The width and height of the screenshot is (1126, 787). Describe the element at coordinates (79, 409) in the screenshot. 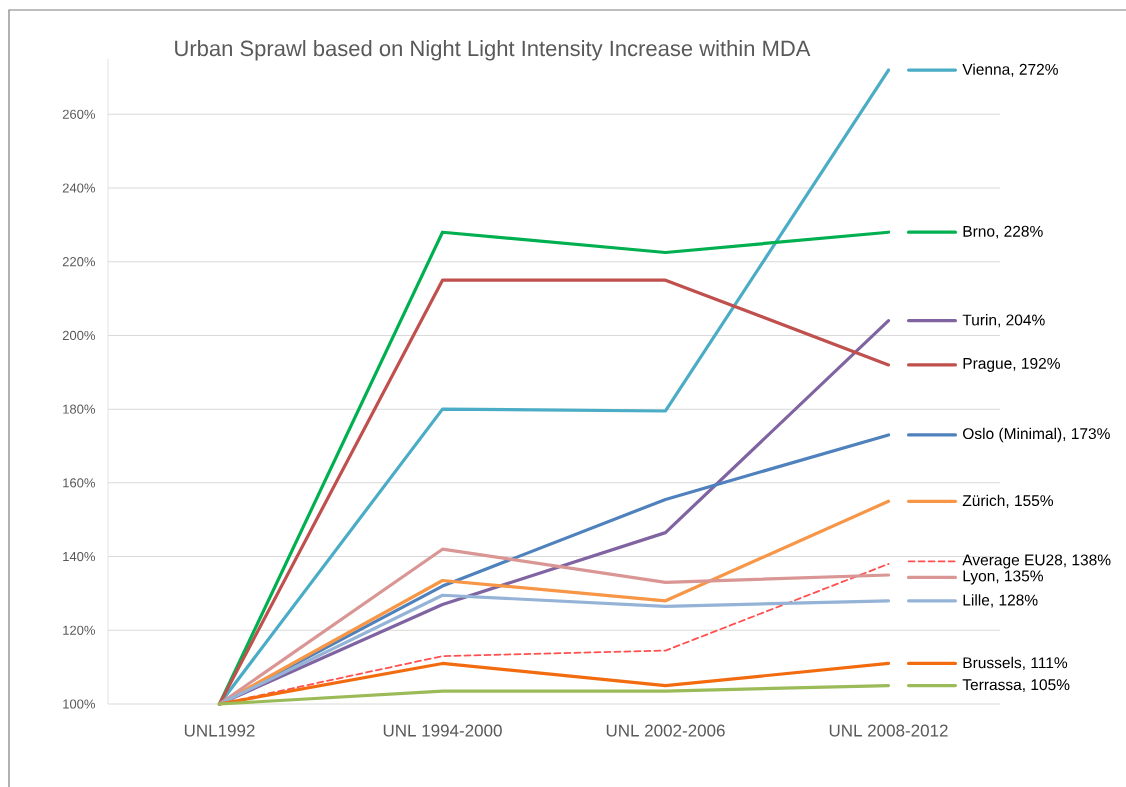

I see `y-tick-label: 180%` at that location.